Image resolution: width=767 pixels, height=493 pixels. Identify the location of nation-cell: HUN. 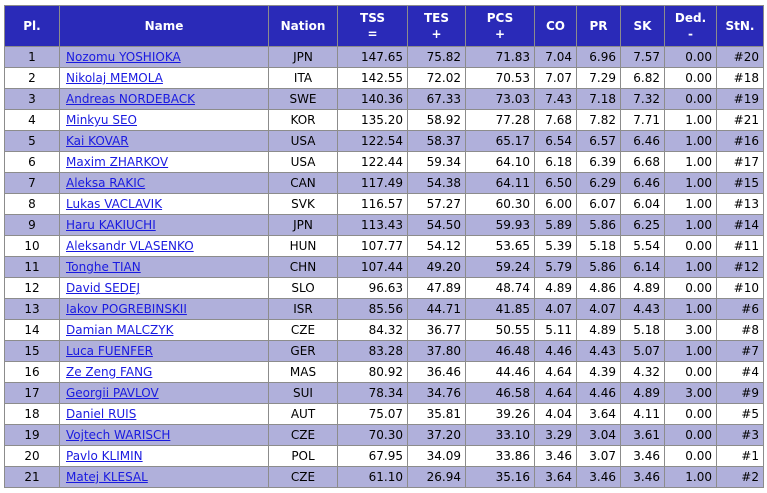
(303, 246).